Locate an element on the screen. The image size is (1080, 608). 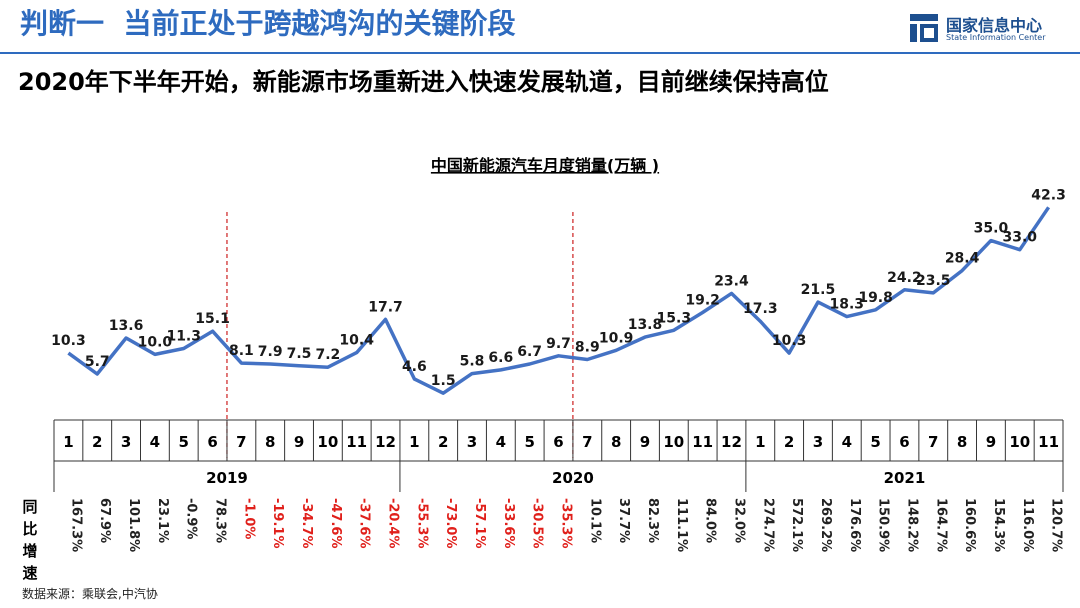
chart-title: 中国新能源汽车月度销量(万辆 ) is located at coordinates (545, 165).